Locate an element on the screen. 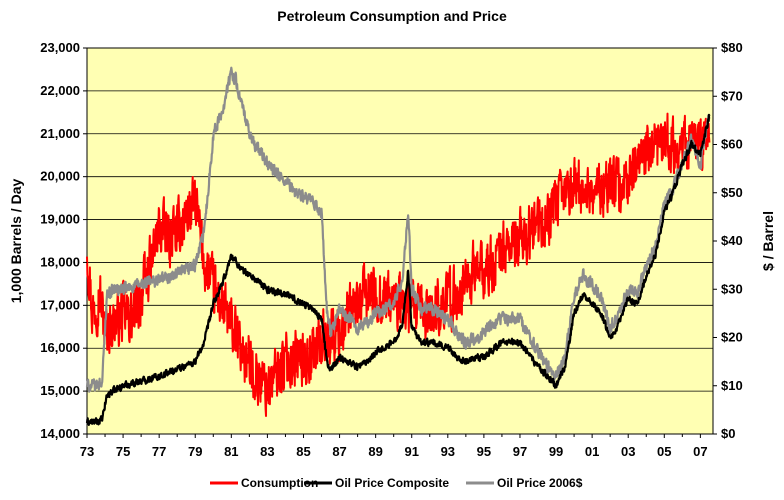  x-tick-label: 83 is located at coordinates (267, 451).